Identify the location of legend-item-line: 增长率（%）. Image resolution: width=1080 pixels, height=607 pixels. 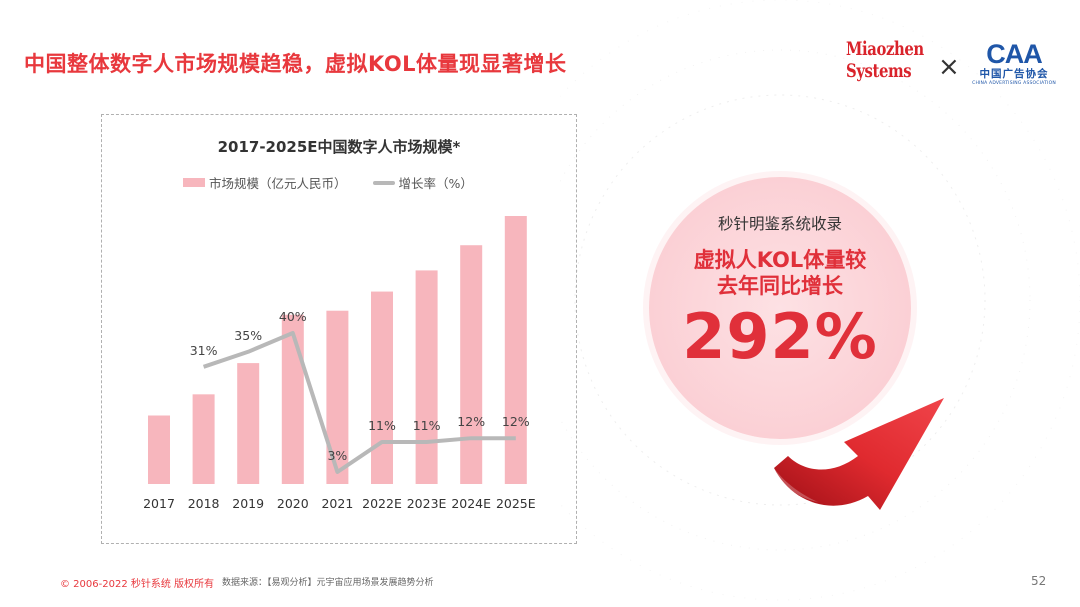
(422, 182).